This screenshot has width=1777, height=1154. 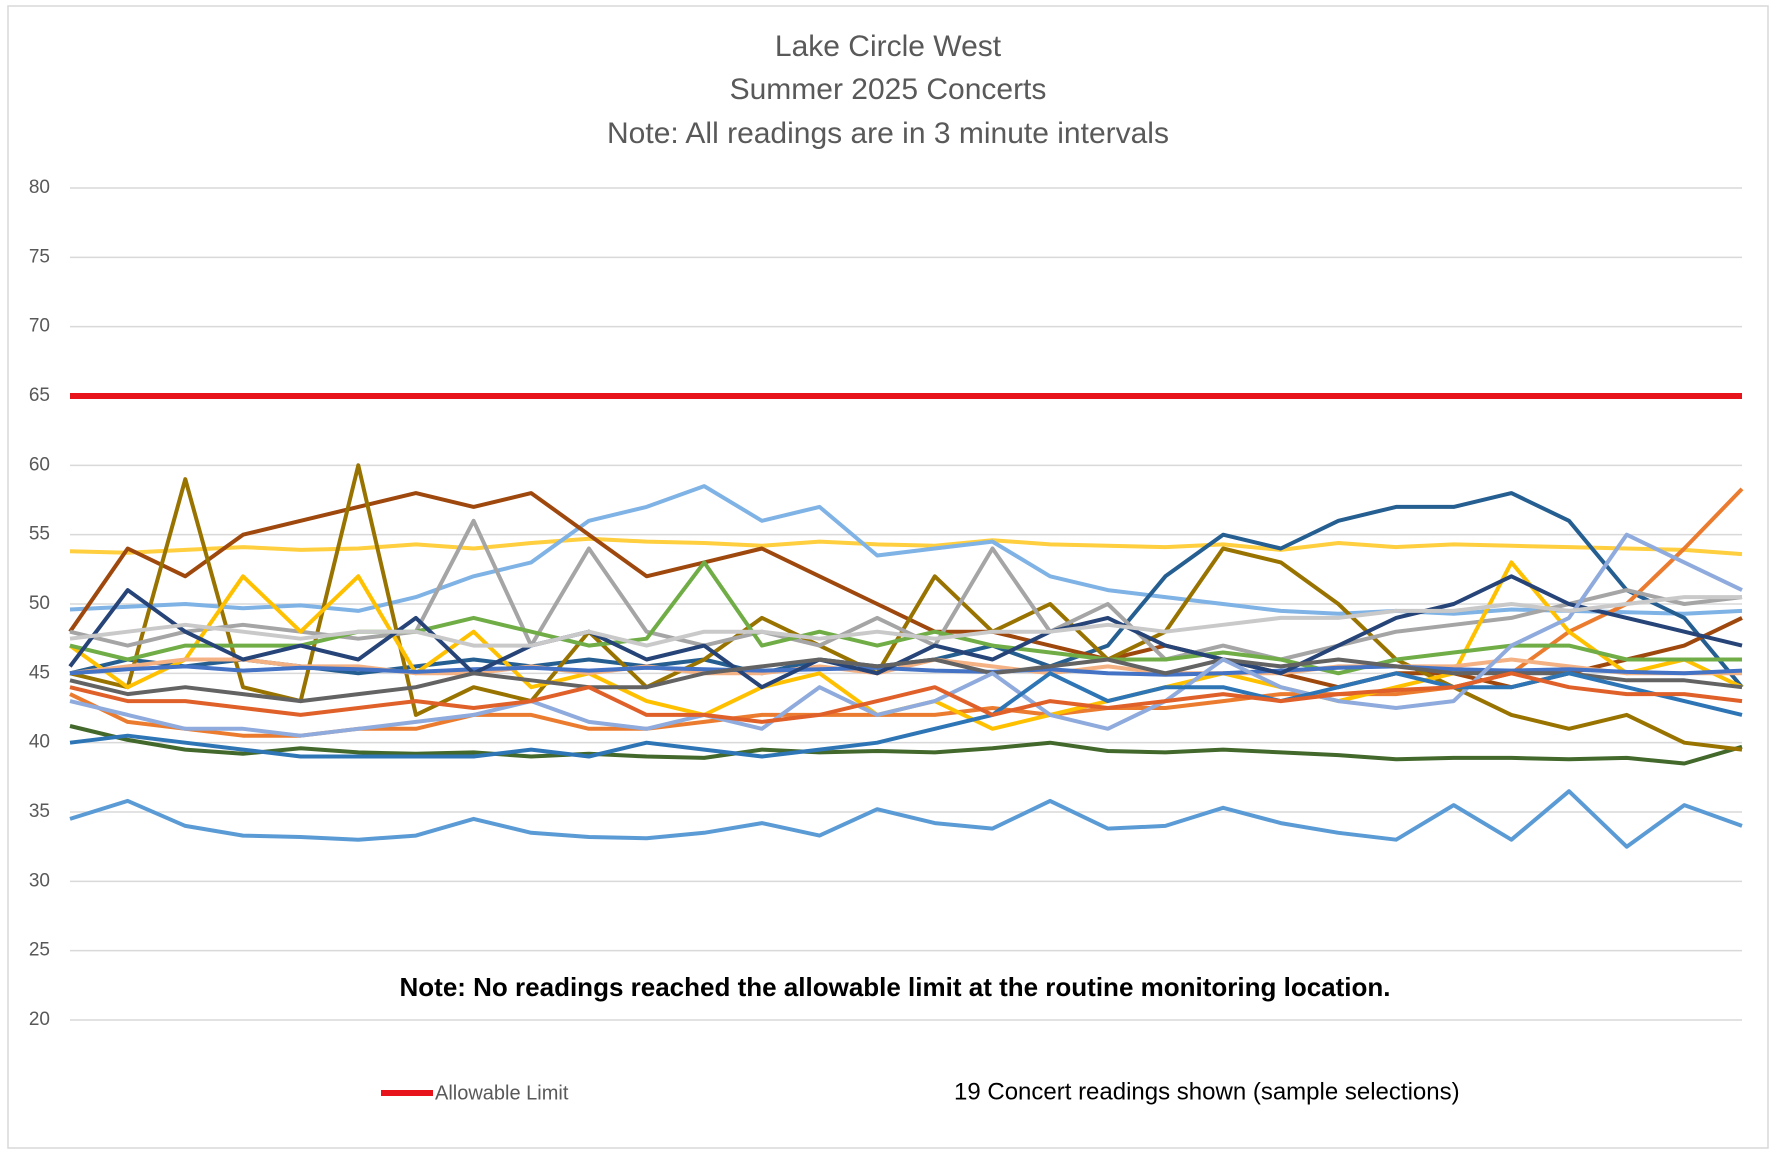 What do you see at coordinates (39, 1019) in the screenshot?
I see `y-tick-label: 20` at bounding box center [39, 1019].